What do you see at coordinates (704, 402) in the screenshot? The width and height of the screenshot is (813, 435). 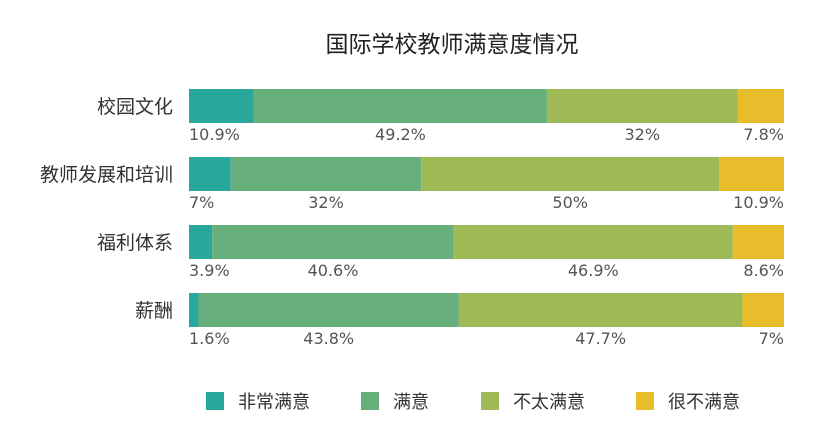 I see `legend-label-4: 很不满意` at bounding box center [704, 402].